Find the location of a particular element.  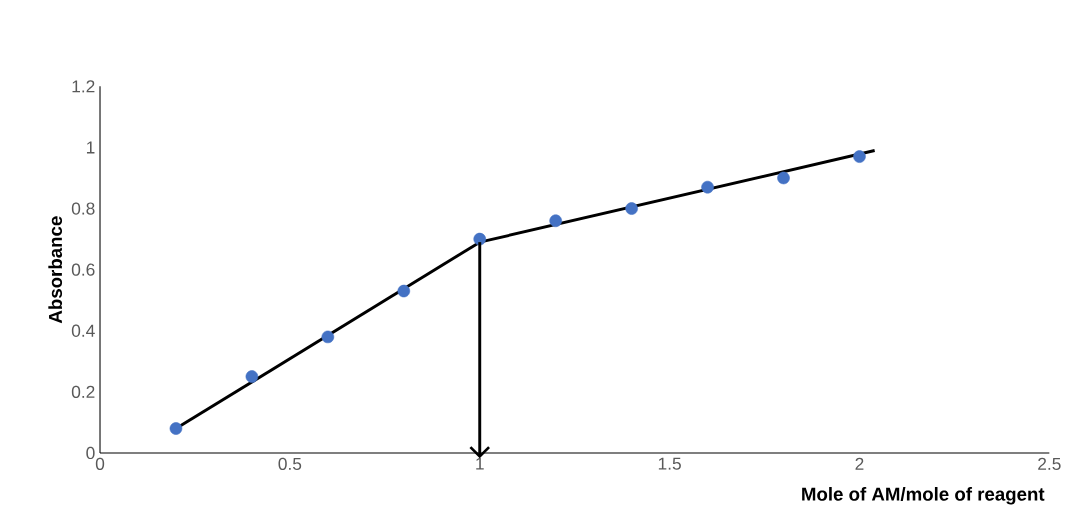

y-tick-label: 0.2 is located at coordinates (83, 392).